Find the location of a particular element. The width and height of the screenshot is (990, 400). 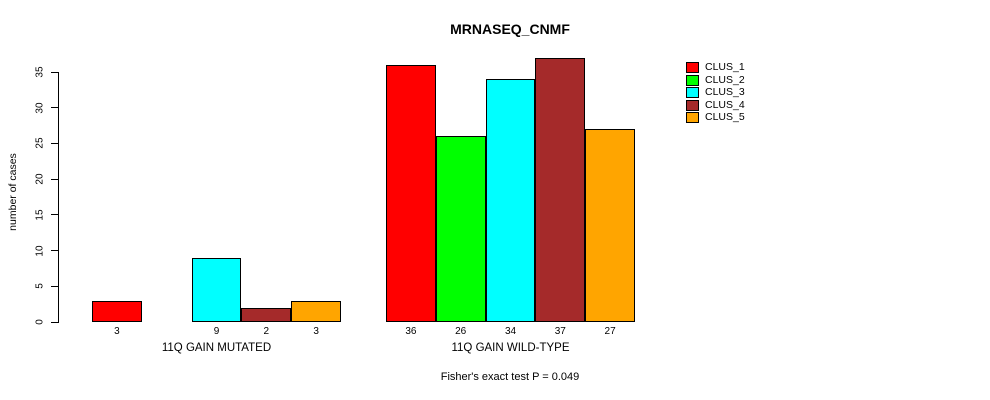

bar-value-label-clus-4-11q-gain-mutated: 2 is located at coordinates (266, 331).